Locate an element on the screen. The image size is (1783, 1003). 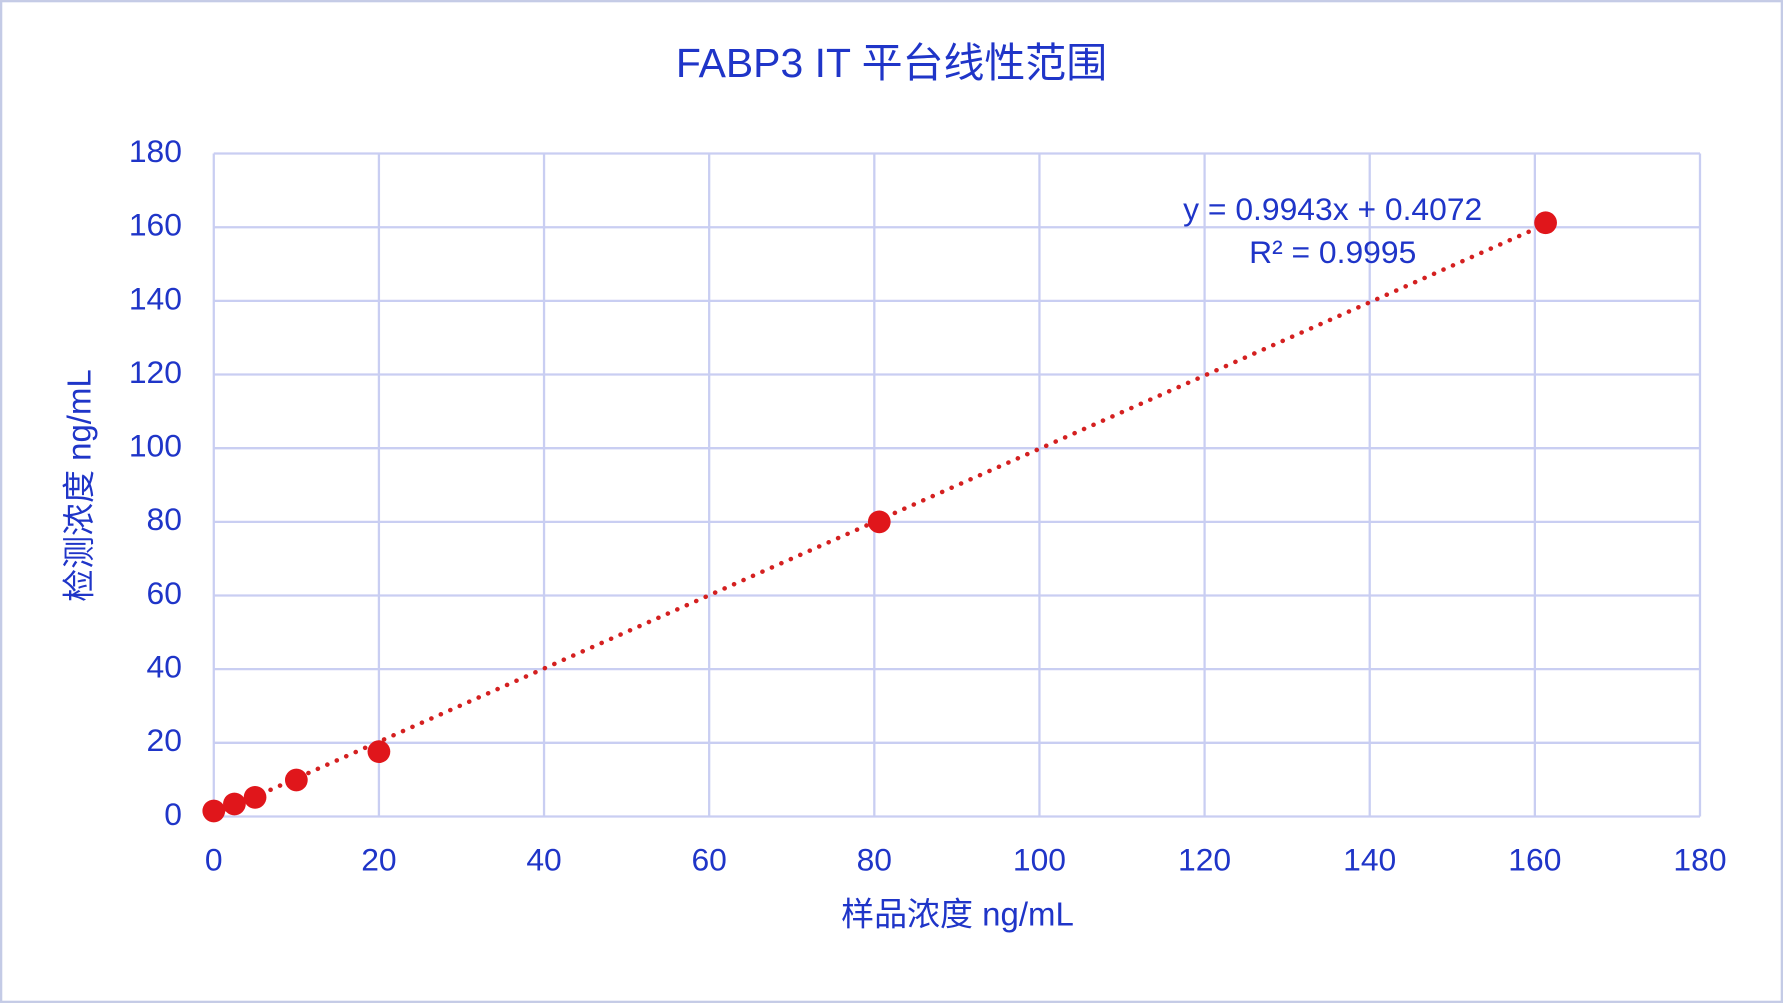
x-tick-label: 0 is located at coordinates (214, 859).